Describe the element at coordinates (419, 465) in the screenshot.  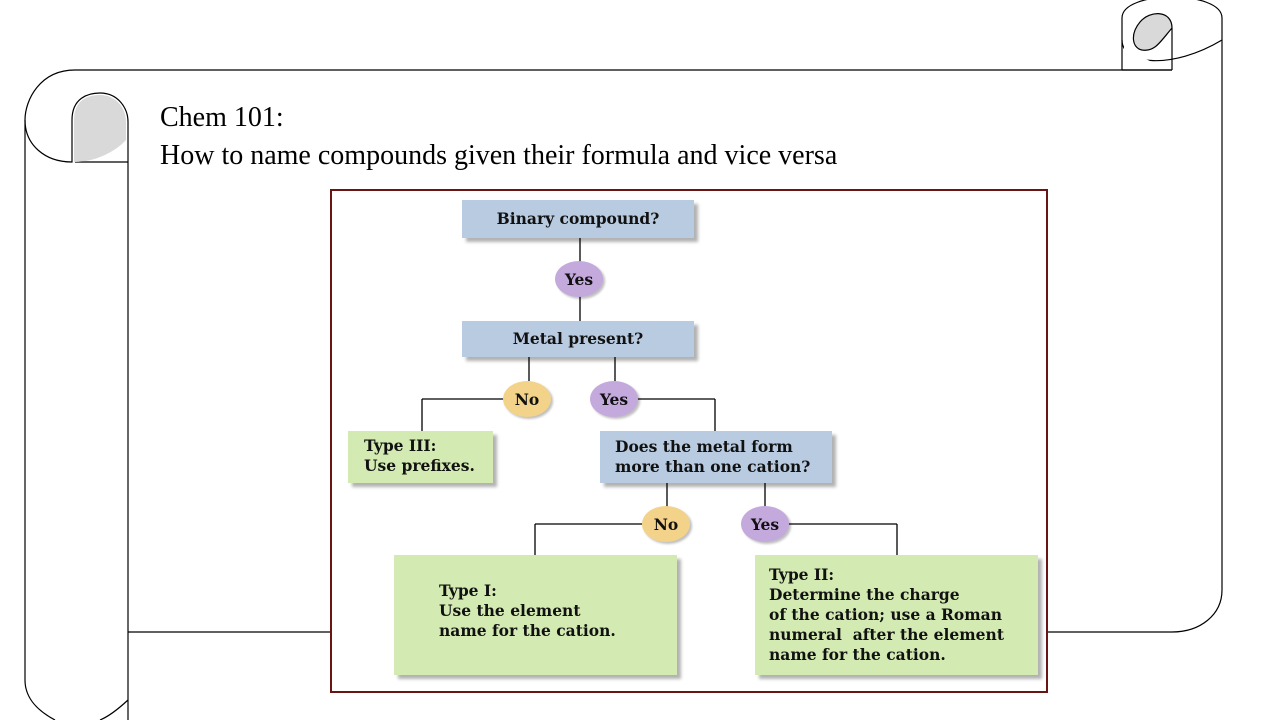
I see `type-3-rule: Use prefixes.` at that location.